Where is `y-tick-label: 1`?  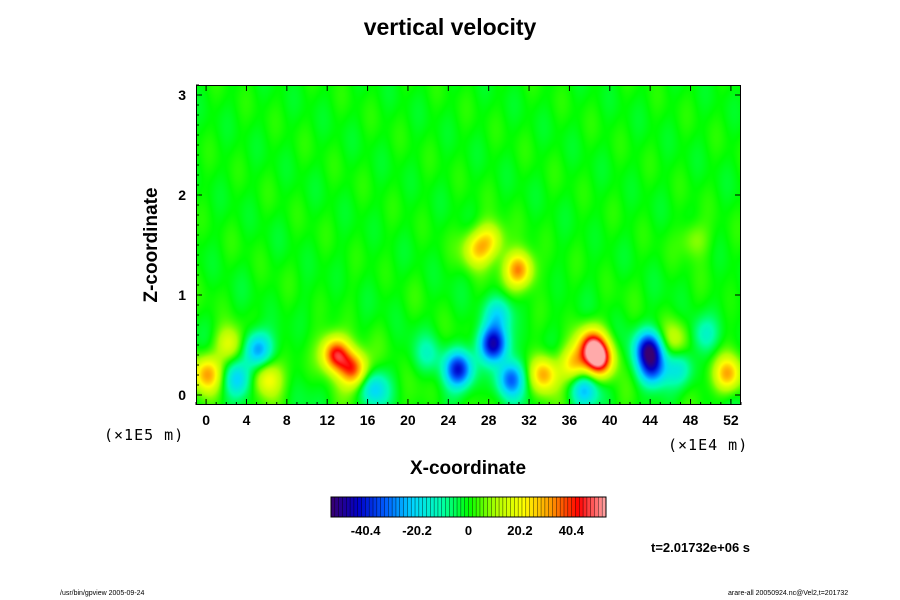 y-tick-label: 1 is located at coordinates (182, 295).